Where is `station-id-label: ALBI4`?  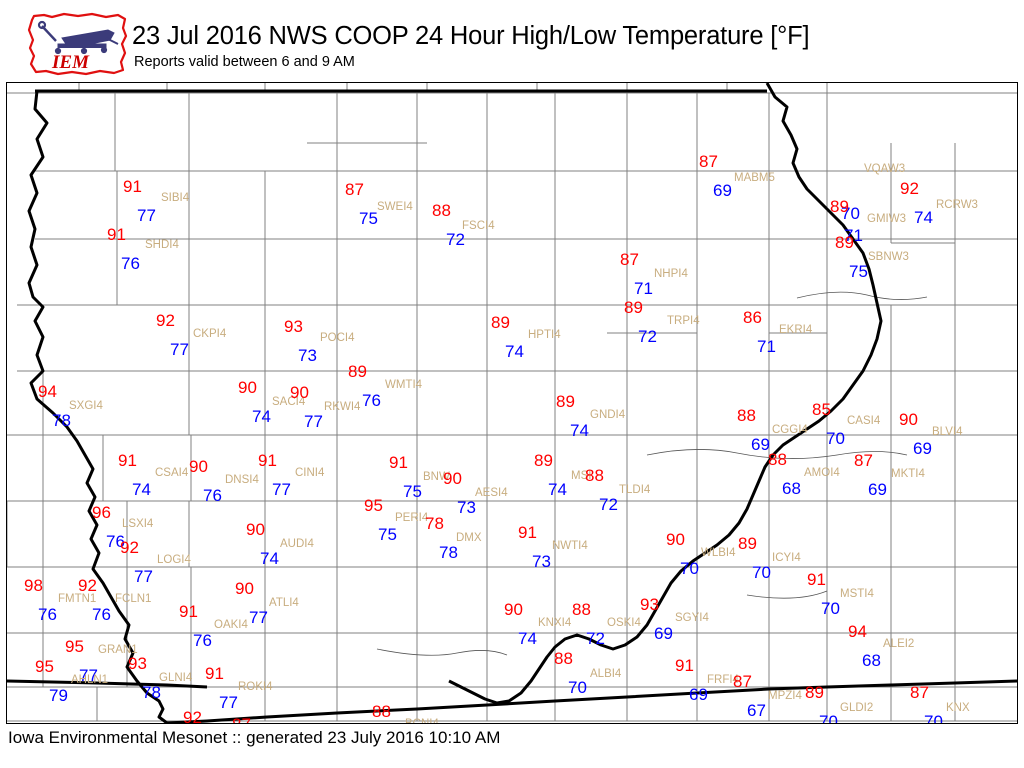
station-id-label: ALBI4 is located at coordinates (606, 674).